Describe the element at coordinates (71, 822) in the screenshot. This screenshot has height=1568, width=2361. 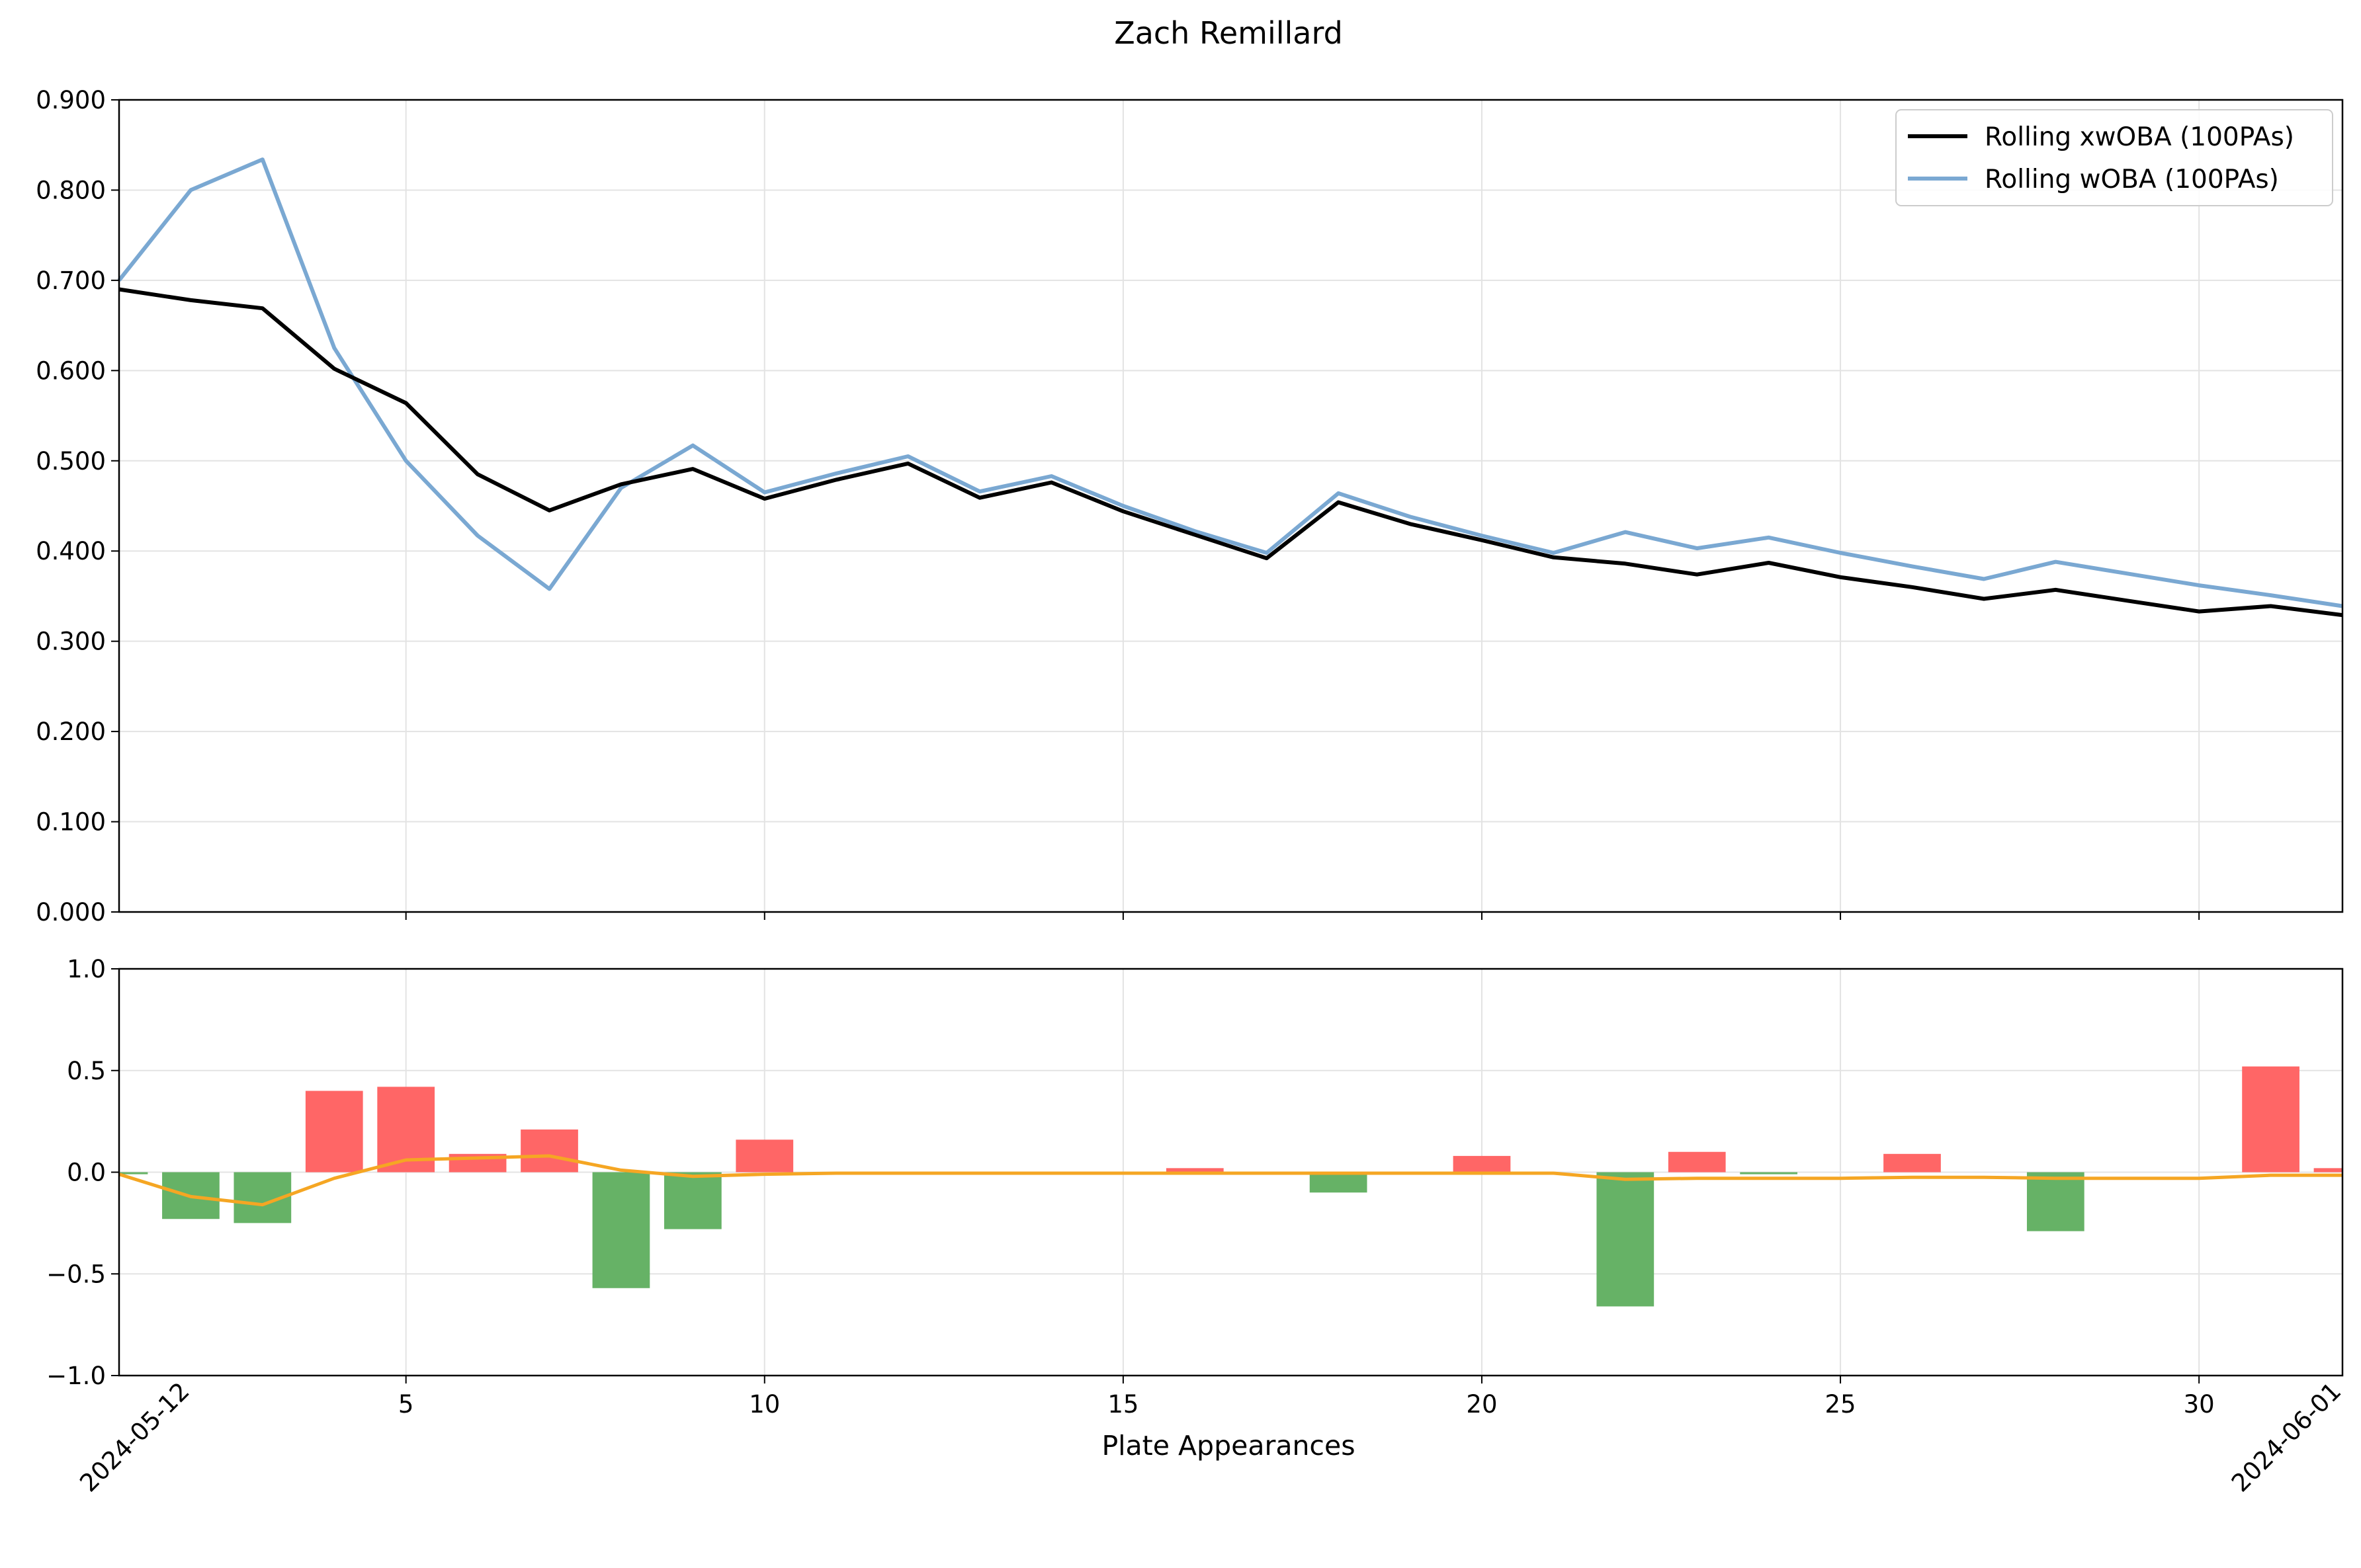
I see `y-tick-label: 0.100` at that location.